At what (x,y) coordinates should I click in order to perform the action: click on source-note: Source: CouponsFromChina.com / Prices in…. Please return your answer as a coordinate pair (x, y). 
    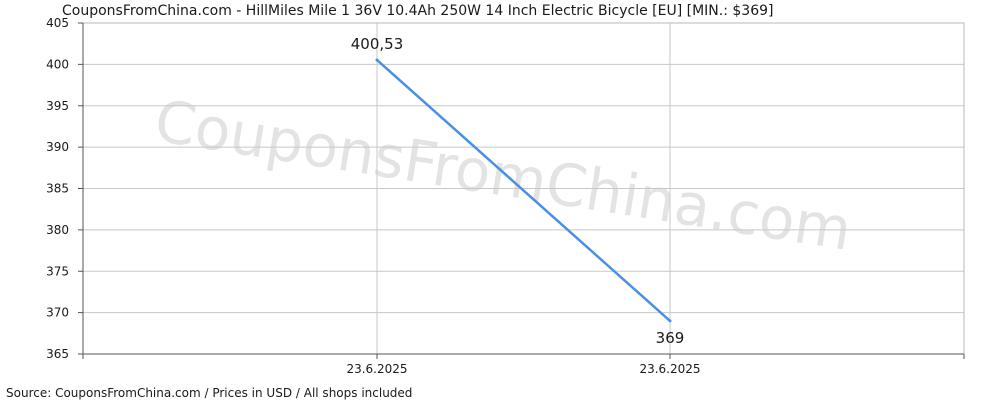
    Looking at the image, I should click on (209, 393).